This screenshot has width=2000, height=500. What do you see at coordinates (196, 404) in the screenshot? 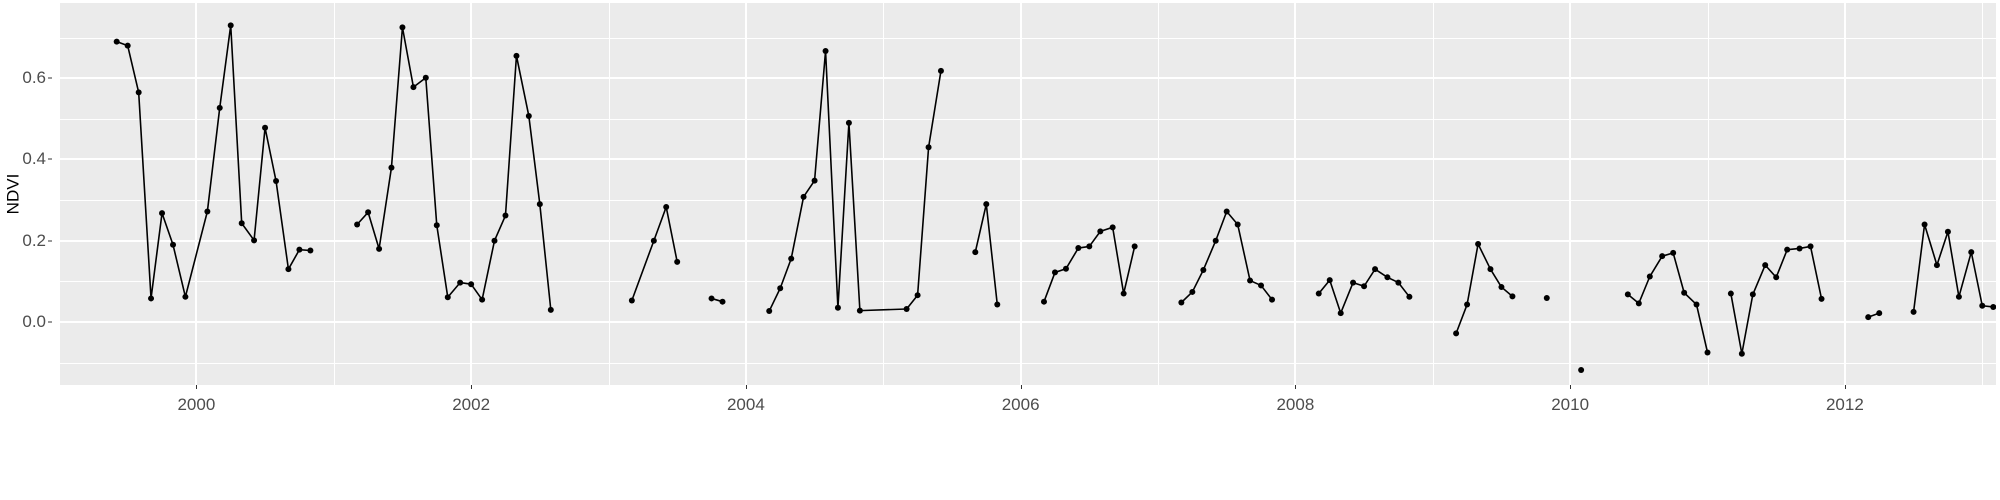
I see `x-tick-label: 2000` at bounding box center [196, 404].